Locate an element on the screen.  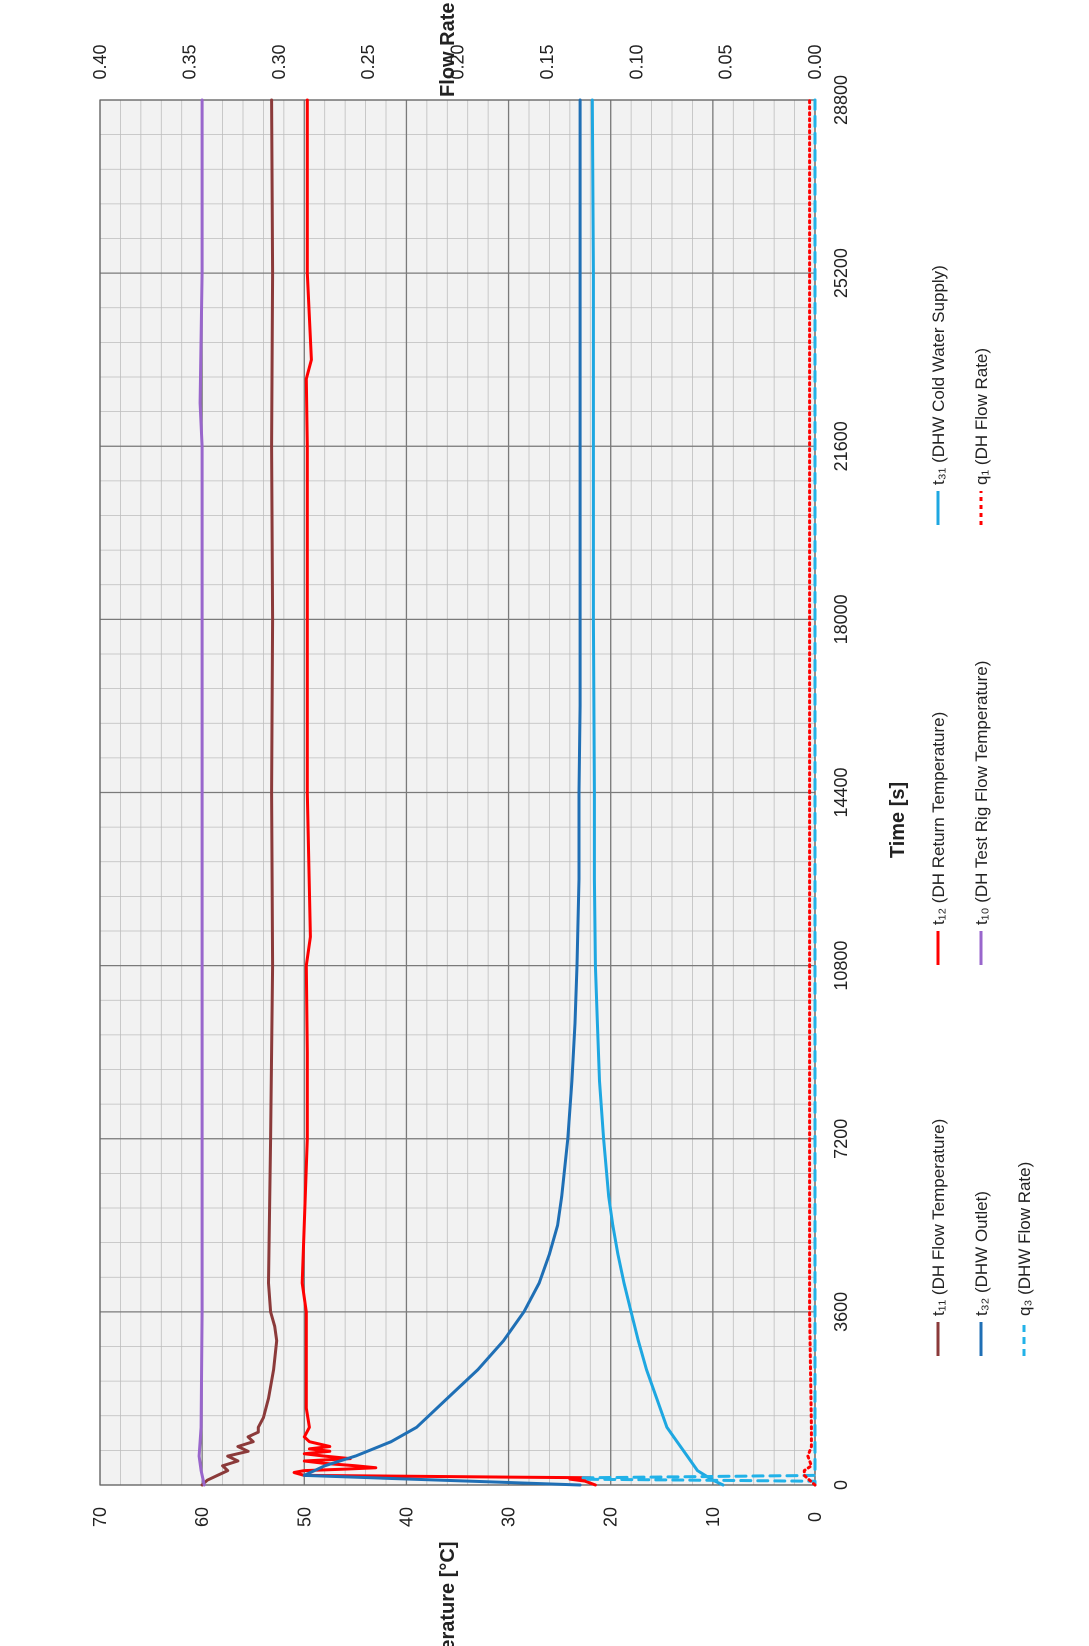
legend-label: t₁₂ (DH Return Temperature) is located at coordinates (938, 818).